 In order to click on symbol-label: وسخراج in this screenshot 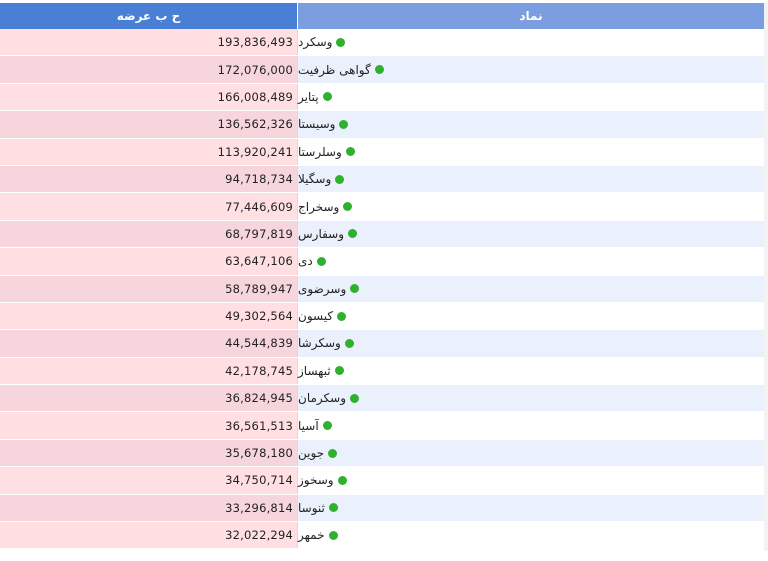, I will do `click(319, 206)`.